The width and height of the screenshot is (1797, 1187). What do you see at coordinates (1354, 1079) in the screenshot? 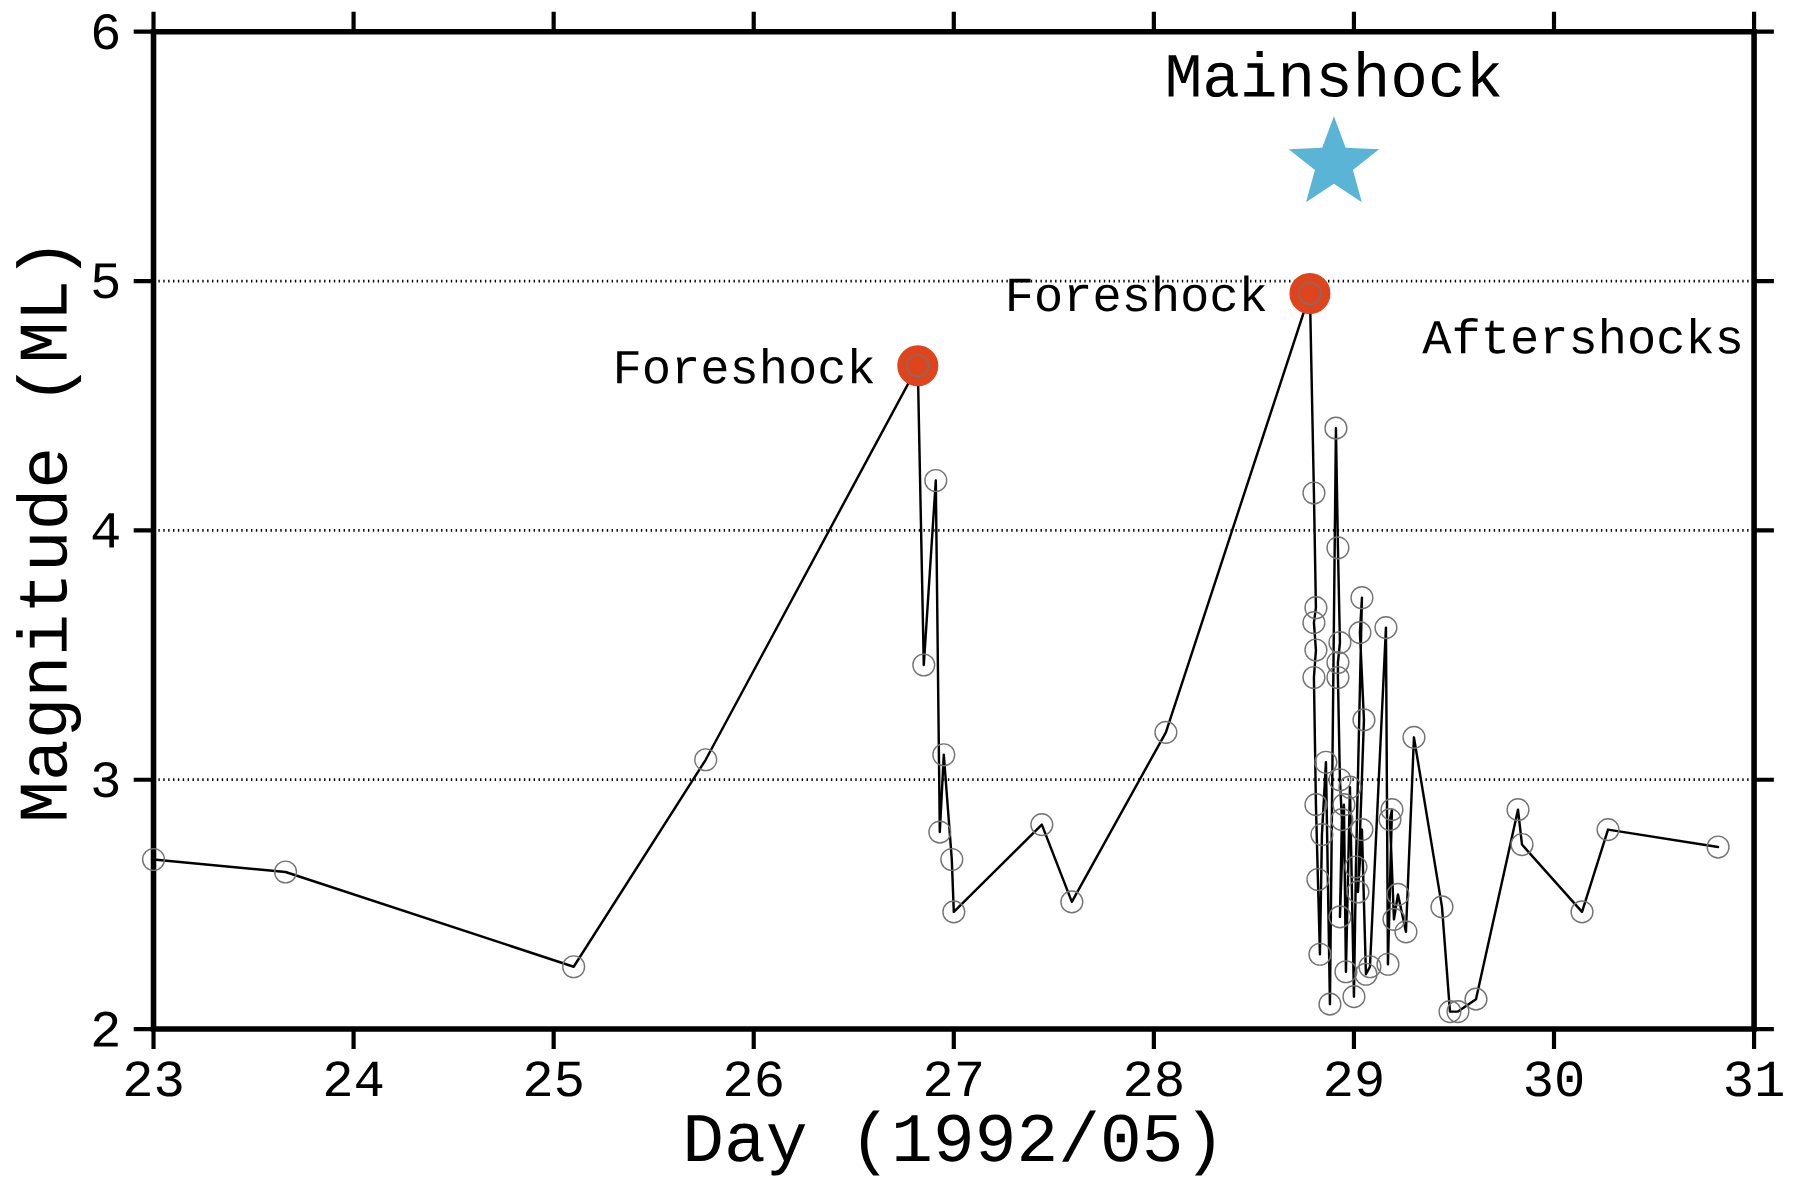
I see `x-tick-label: 29` at bounding box center [1354, 1079].